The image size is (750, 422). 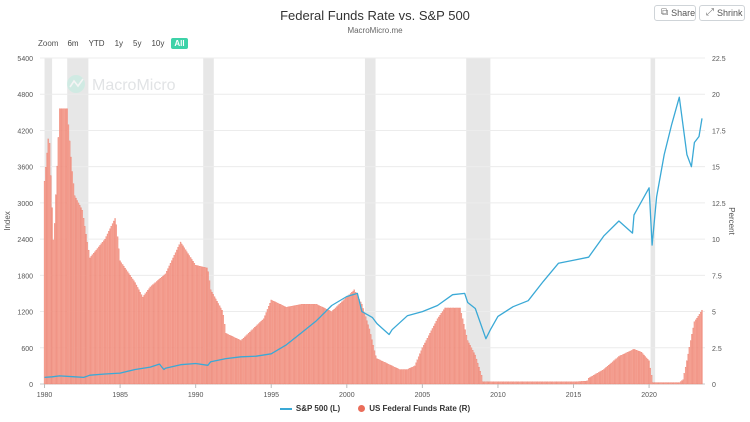 I want to click on y-left-tick-label: 5400, so click(x=25, y=59).